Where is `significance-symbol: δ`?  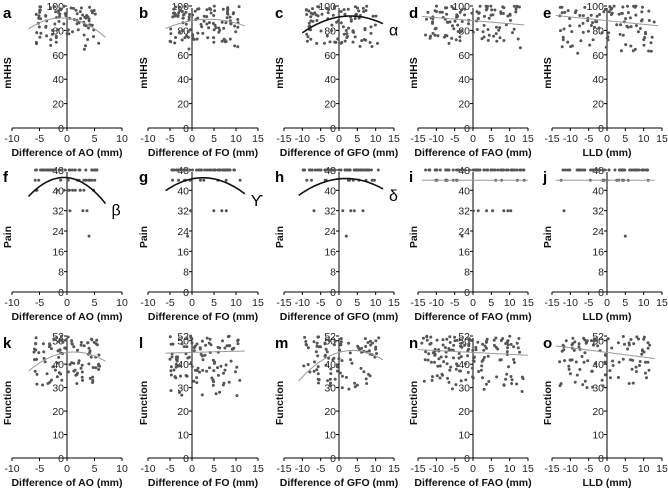 significance-symbol: δ is located at coordinates (393, 196).